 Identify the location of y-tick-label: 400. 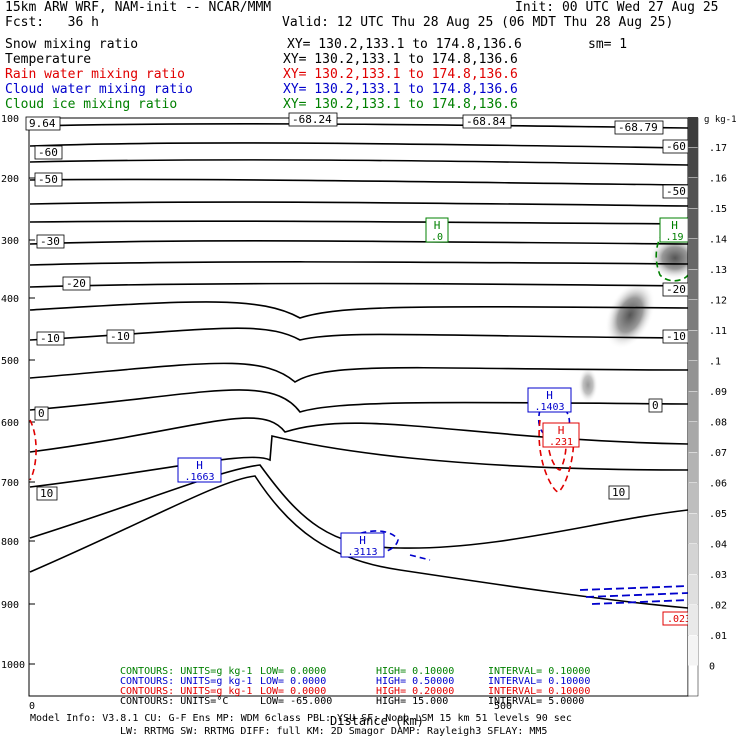
(10, 299).